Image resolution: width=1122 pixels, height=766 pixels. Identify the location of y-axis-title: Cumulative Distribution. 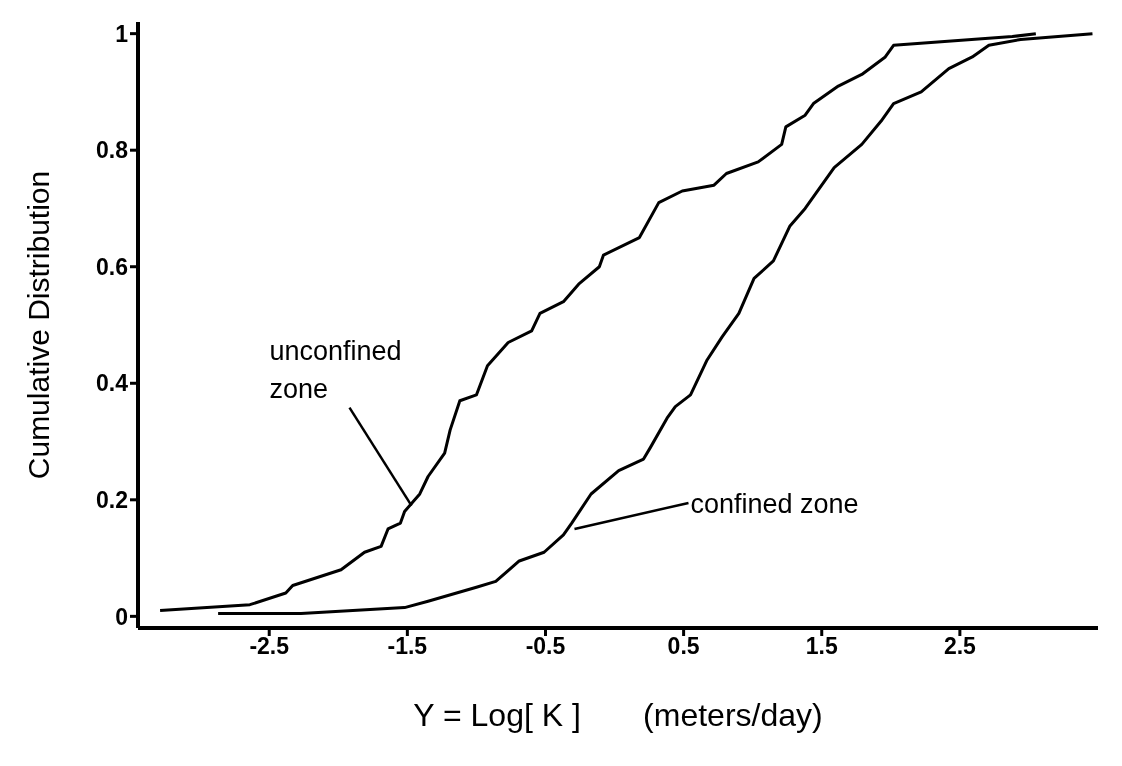
(38, 325).